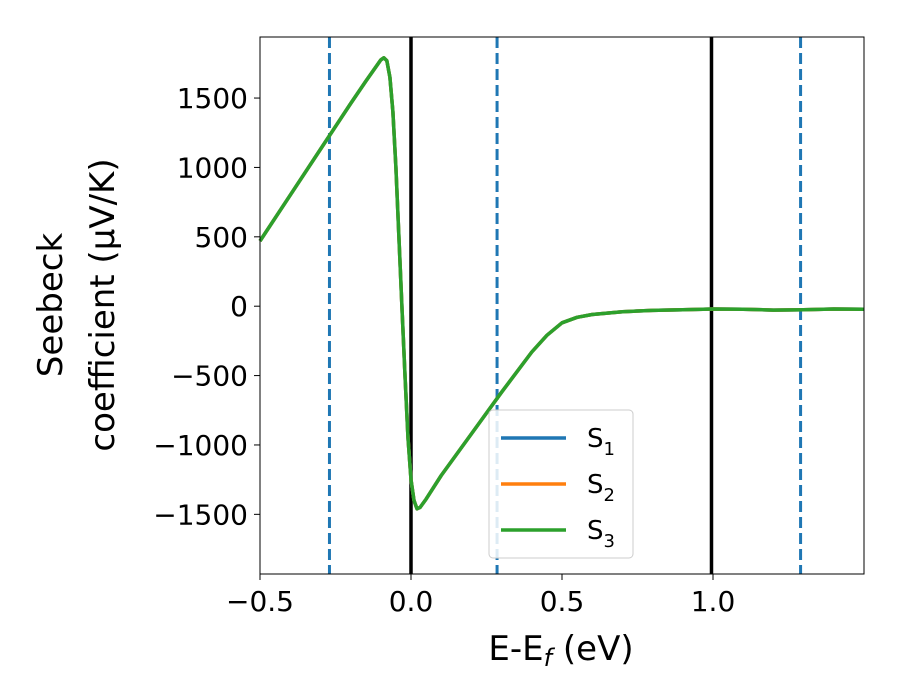  I want to click on y-tick-label: −1500, so click(200, 514).